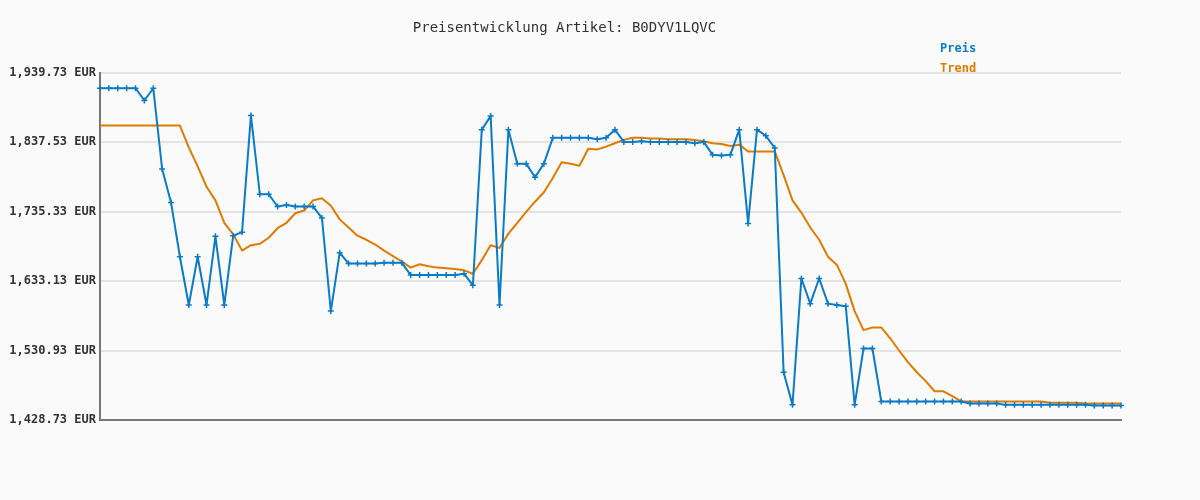 The height and width of the screenshot is (500, 1200). Describe the element at coordinates (53, 280) in the screenshot. I see `y-tick-label: 1,633.13 EUR` at that location.